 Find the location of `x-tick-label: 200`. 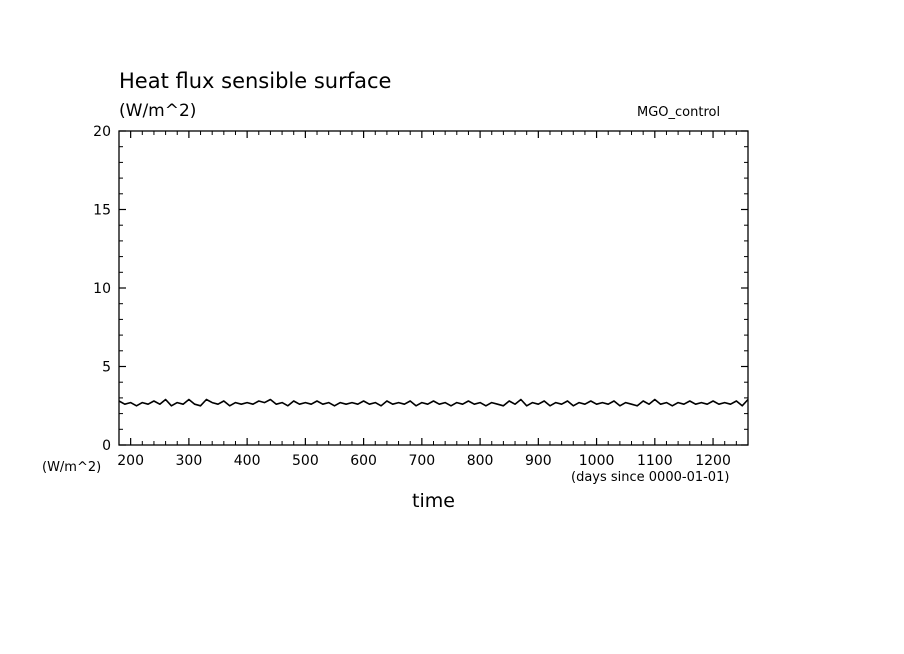

x-tick-label: 200 is located at coordinates (130, 461).